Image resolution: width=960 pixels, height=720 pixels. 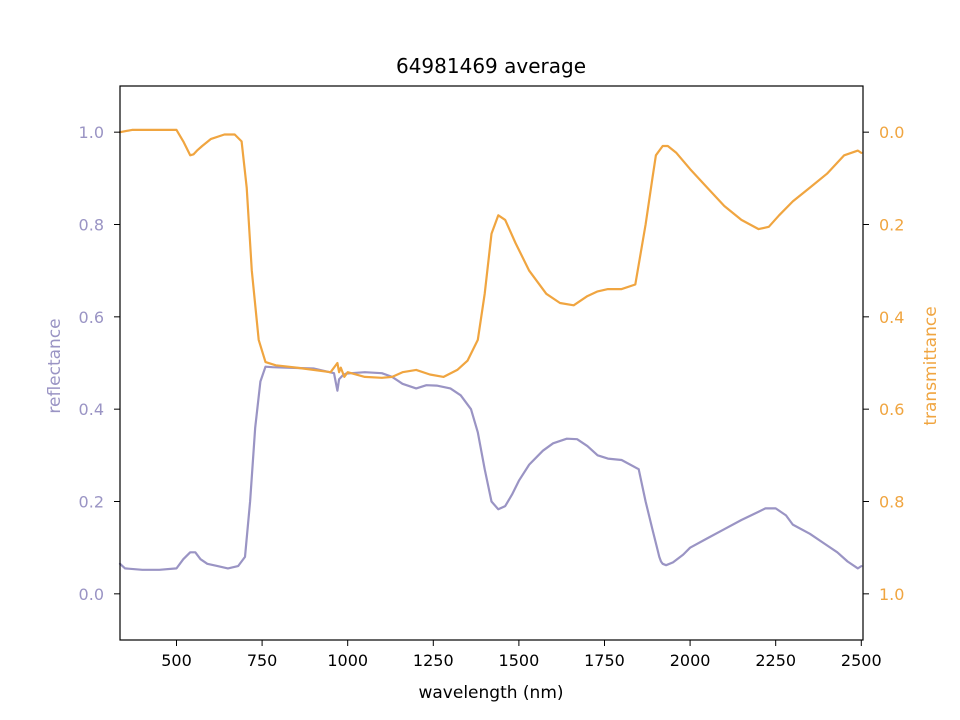 I want to click on left-tick-label: 0.0, so click(x=91, y=594).